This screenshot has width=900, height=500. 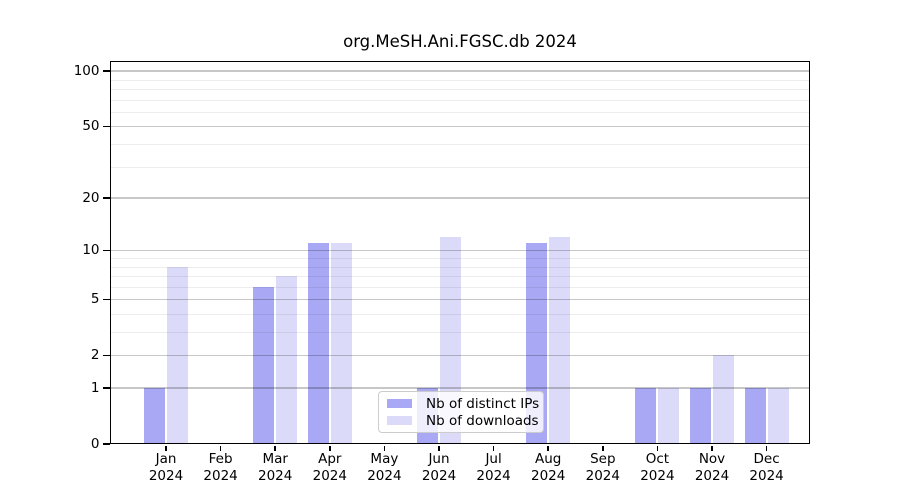 What do you see at coordinates (603, 448) in the screenshot?
I see `x-tick-sep` at bounding box center [603, 448].